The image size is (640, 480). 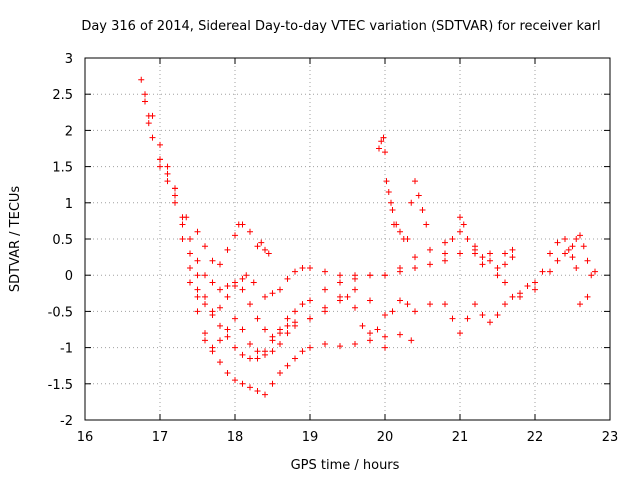 I want to click on x-tick-label: 17, so click(x=160, y=437).